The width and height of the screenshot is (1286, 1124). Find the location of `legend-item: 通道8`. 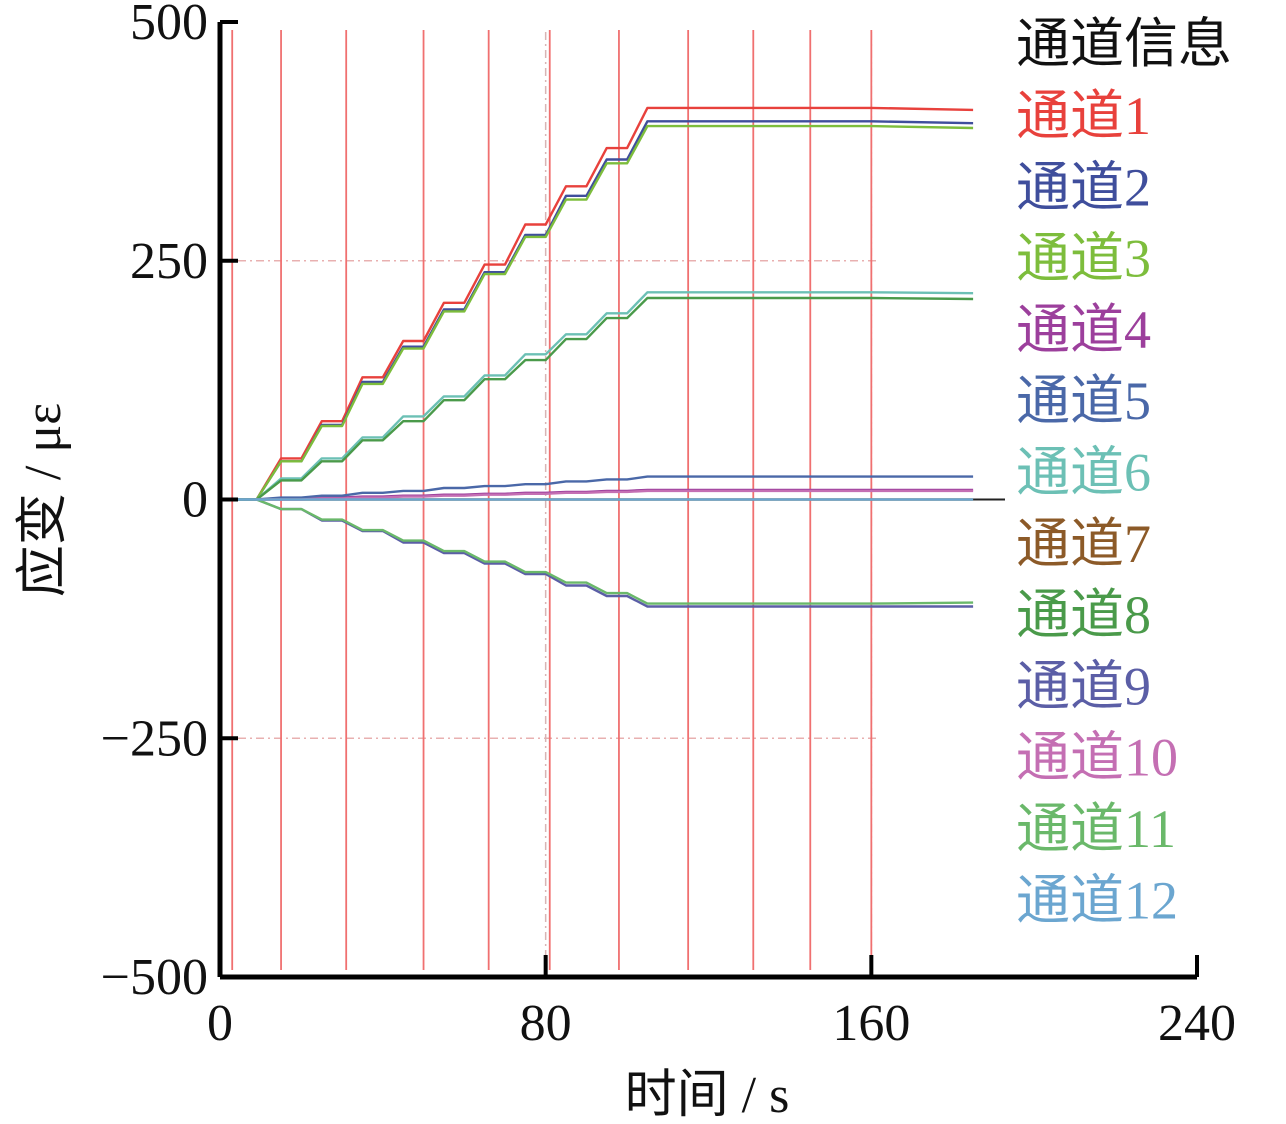

legend-item: 通道8 is located at coordinates (1083, 615).